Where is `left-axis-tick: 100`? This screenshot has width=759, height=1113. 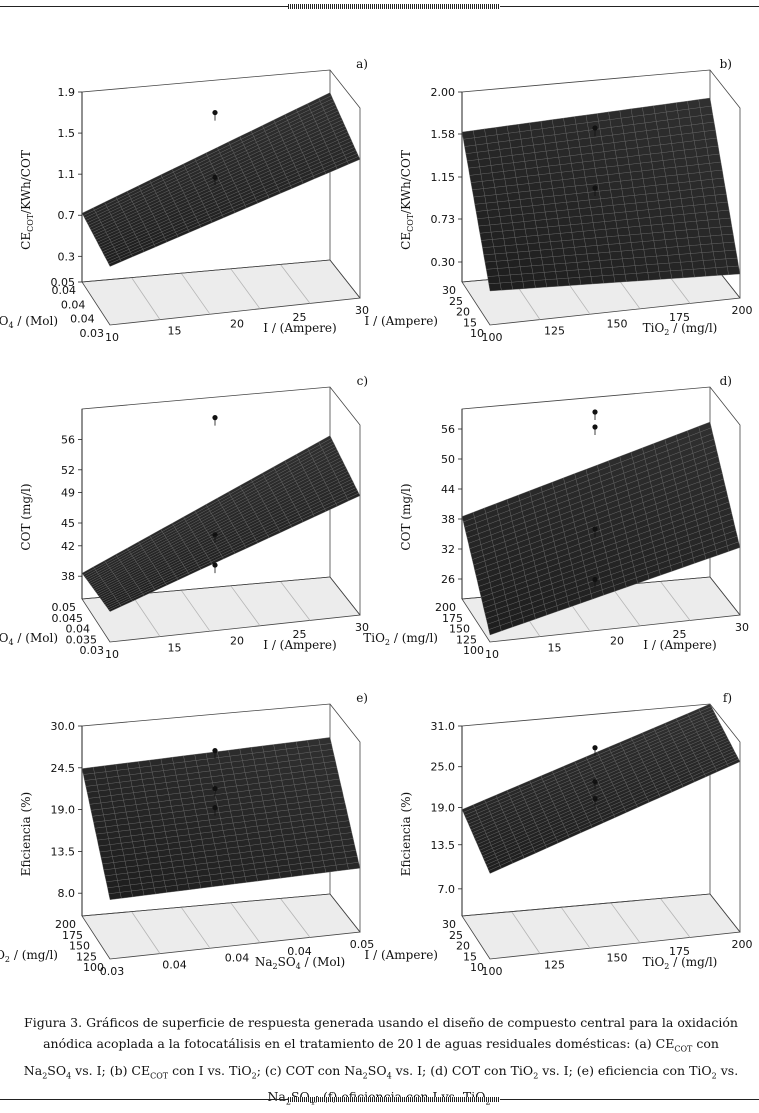 left-axis-tick: 100 is located at coordinates (473, 650).